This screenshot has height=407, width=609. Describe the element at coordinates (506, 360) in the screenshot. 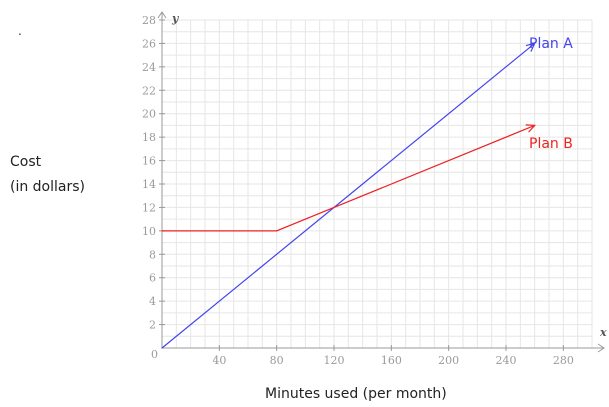

I see `x-tick-label: 240` at that location.